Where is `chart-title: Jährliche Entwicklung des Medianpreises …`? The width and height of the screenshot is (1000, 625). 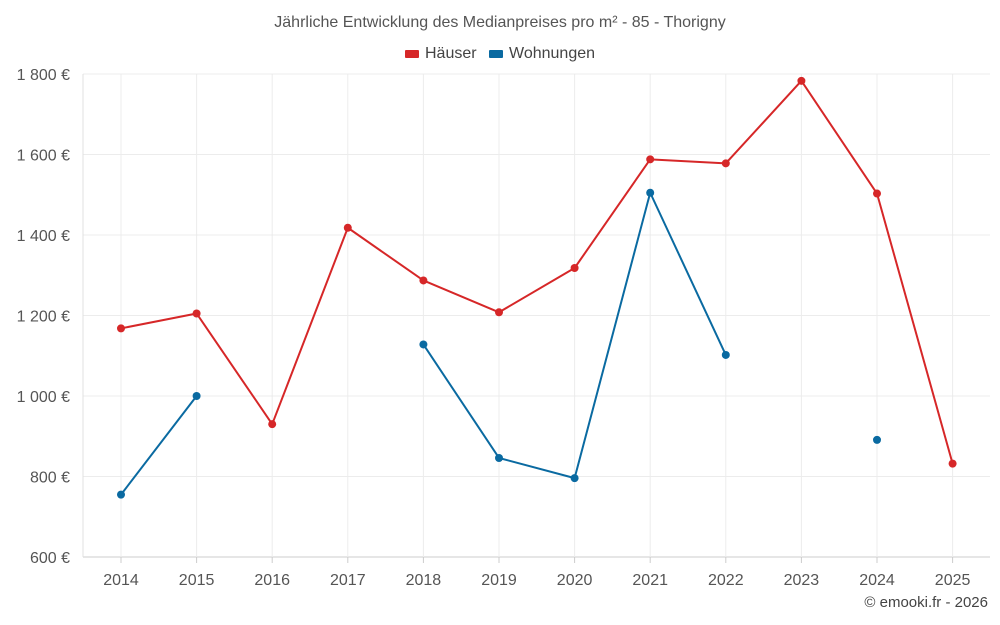
chart-title: Jährliche Entwicklung des Medianpreises … is located at coordinates (500, 22).